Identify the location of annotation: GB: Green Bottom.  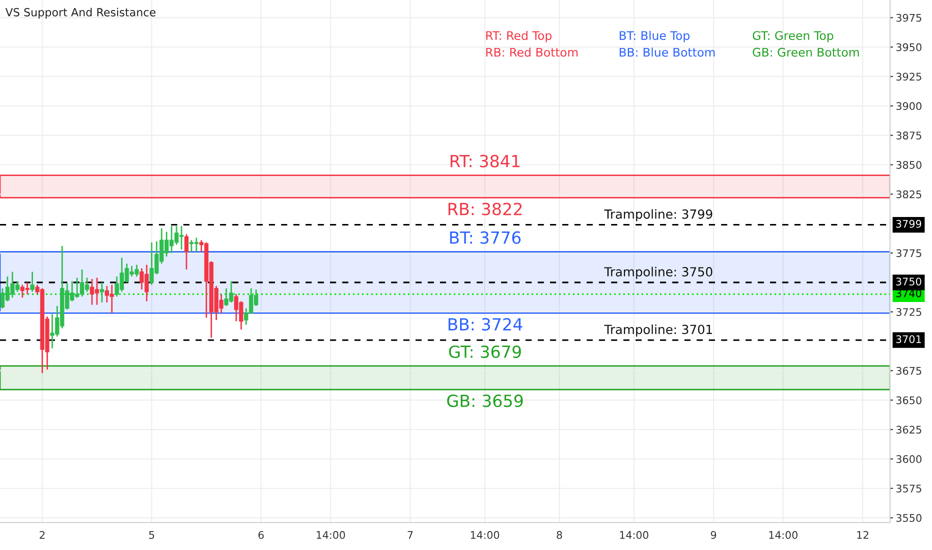
(805, 52).